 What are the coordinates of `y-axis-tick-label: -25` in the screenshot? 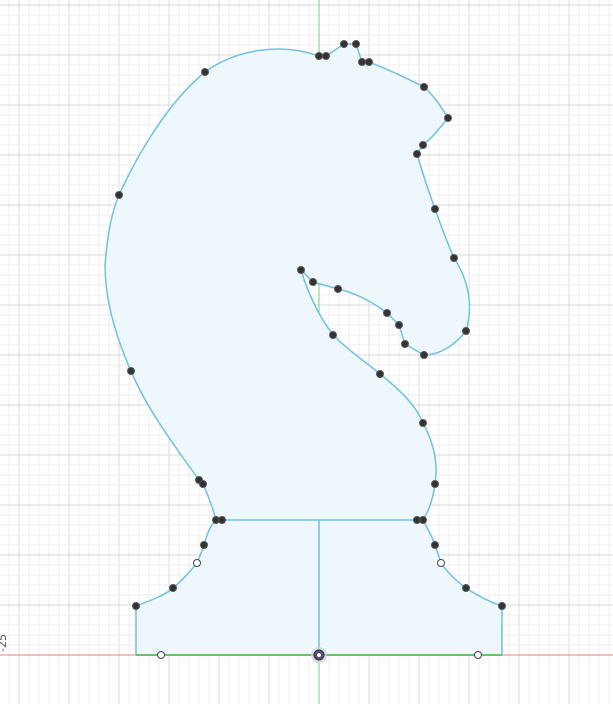 It's located at (4, 643).